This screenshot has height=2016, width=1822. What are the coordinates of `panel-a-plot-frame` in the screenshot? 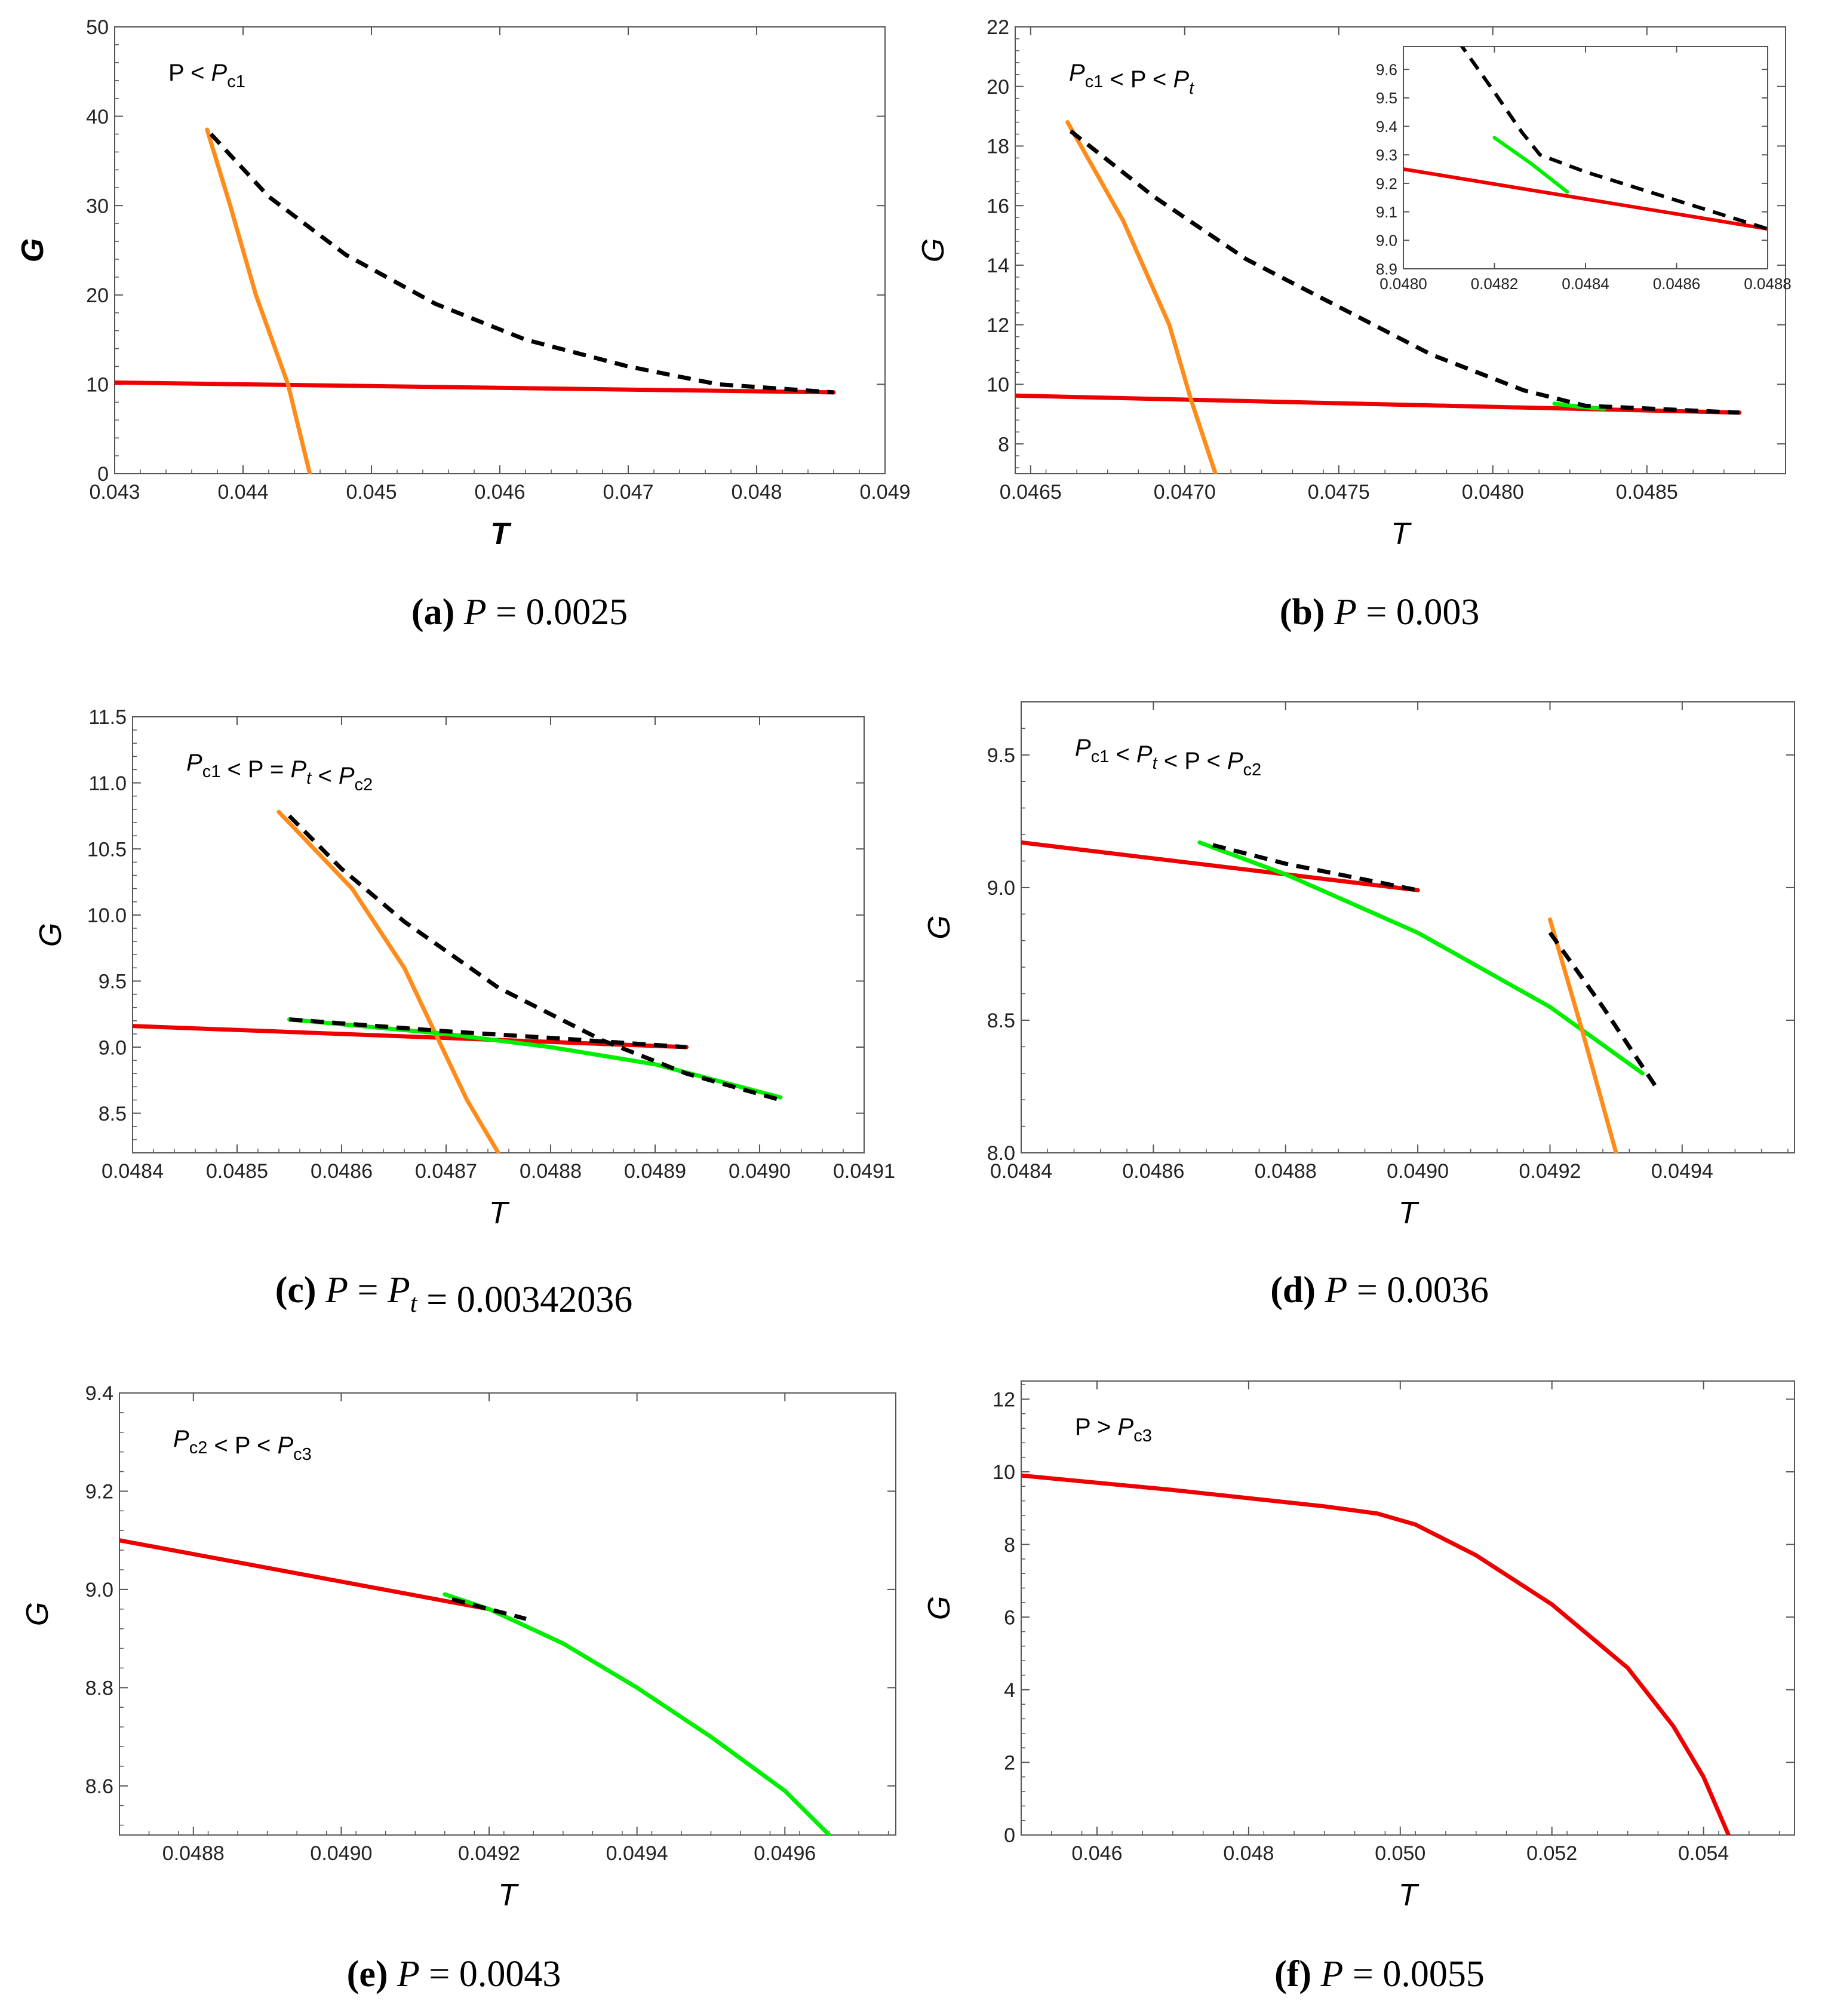 It's located at (500, 250).